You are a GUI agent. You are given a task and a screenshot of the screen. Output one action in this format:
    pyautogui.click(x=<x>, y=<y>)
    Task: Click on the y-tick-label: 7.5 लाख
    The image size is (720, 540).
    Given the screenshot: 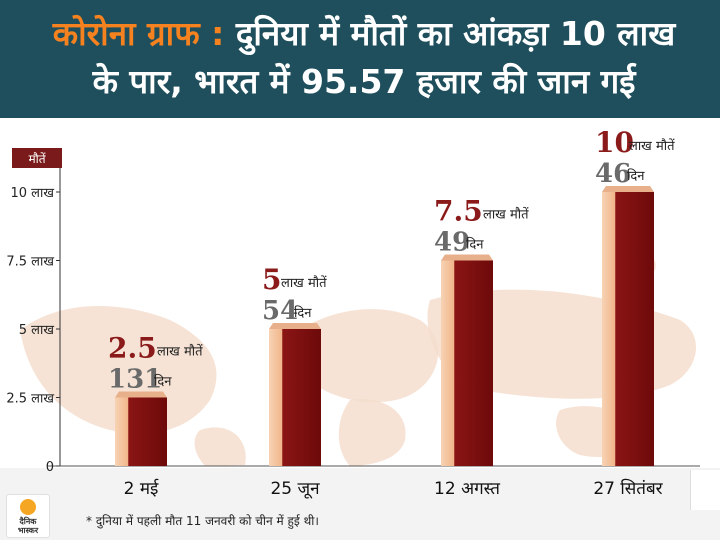 What is the action you would take?
    pyautogui.click(x=30, y=262)
    